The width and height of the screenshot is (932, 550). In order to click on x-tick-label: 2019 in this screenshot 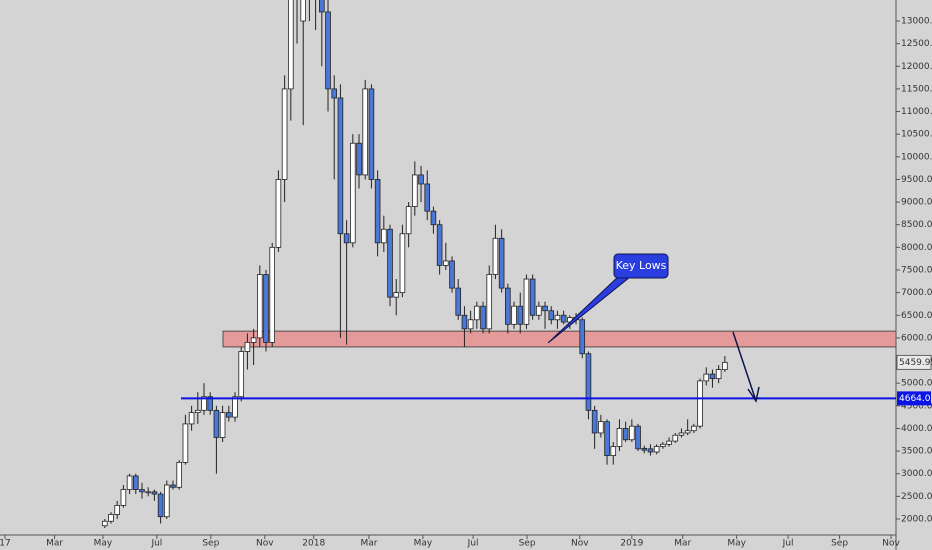, I will do `click(631, 544)`.